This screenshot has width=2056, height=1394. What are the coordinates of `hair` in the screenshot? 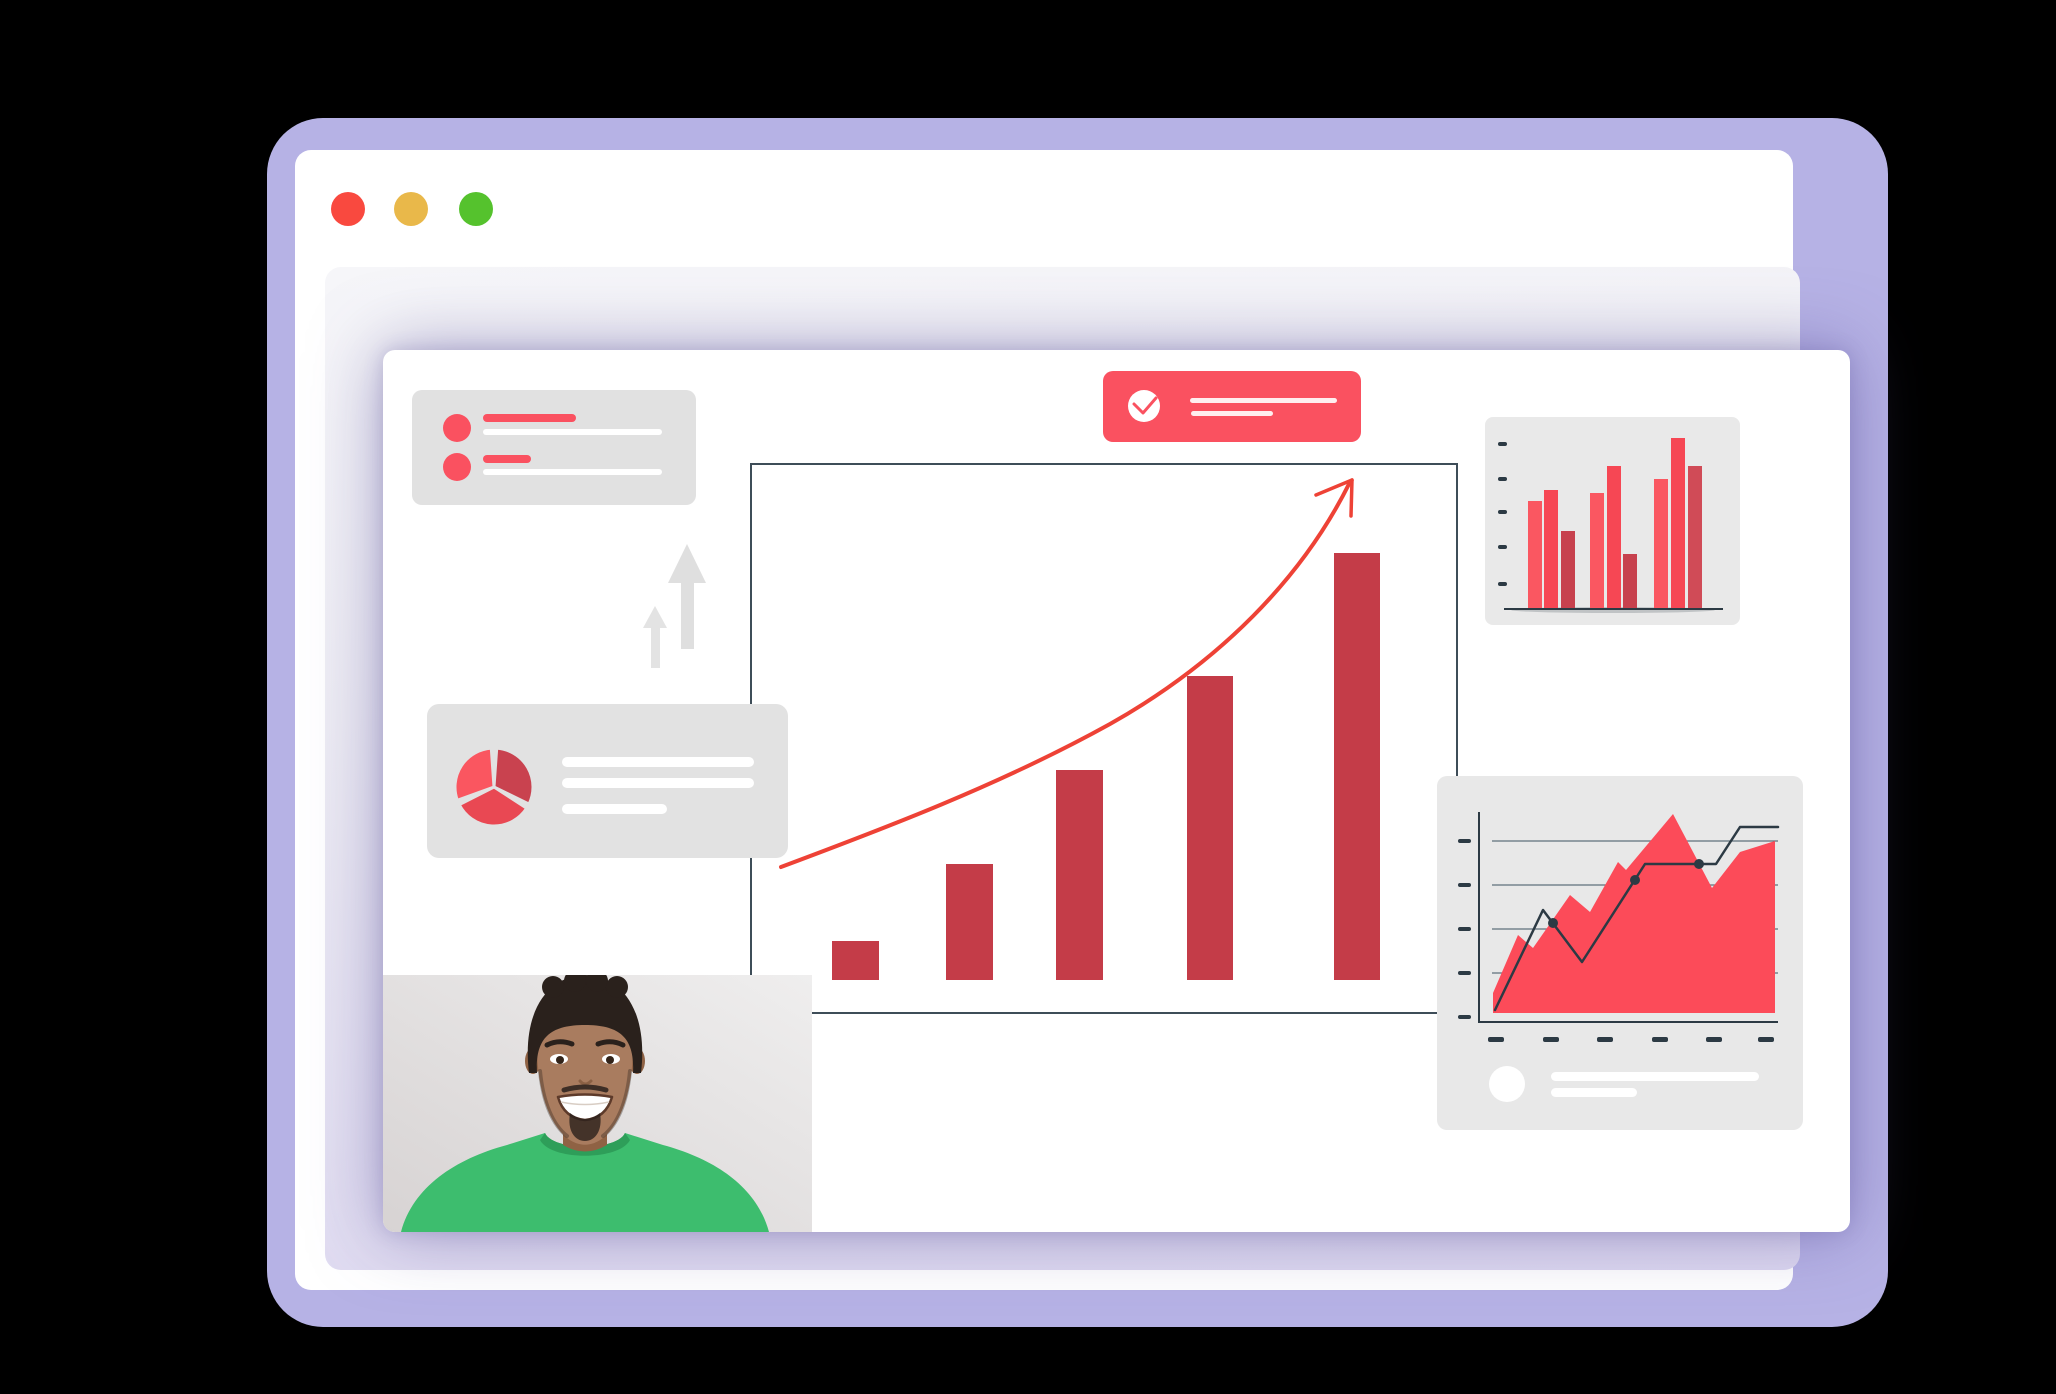 It's located at (585, 1024).